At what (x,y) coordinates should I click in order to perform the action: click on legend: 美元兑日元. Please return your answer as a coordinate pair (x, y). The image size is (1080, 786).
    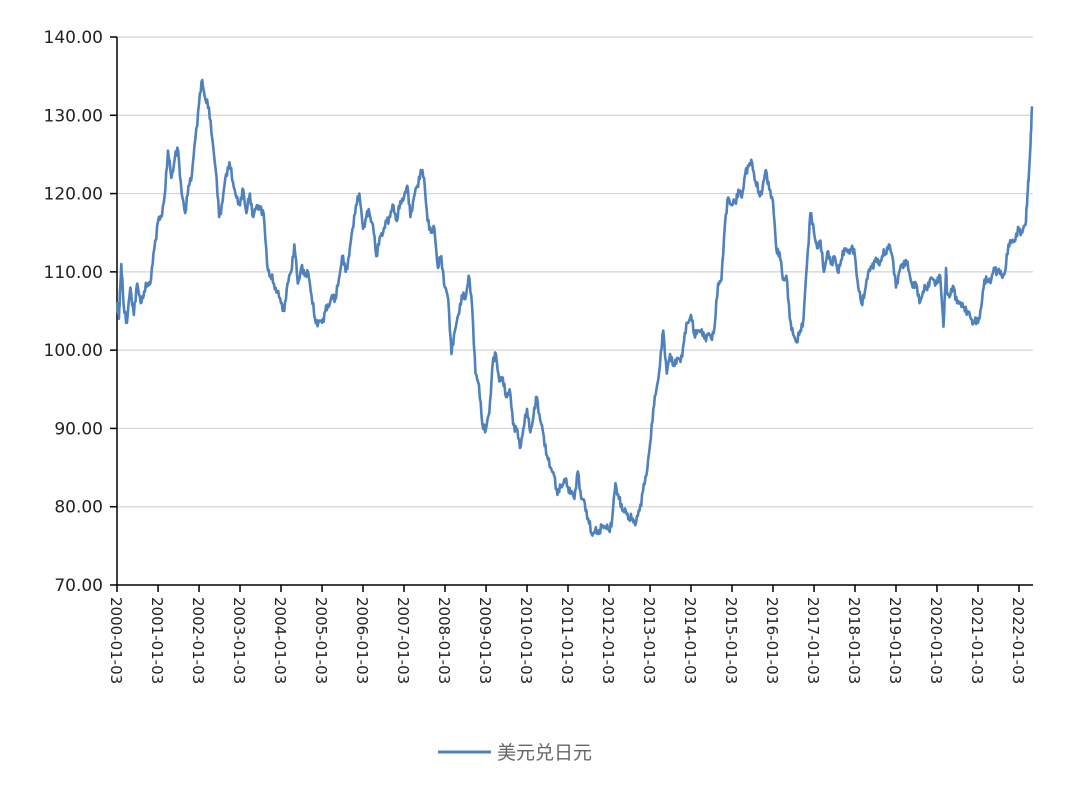
    Looking at the image, I should click on (515, 753).